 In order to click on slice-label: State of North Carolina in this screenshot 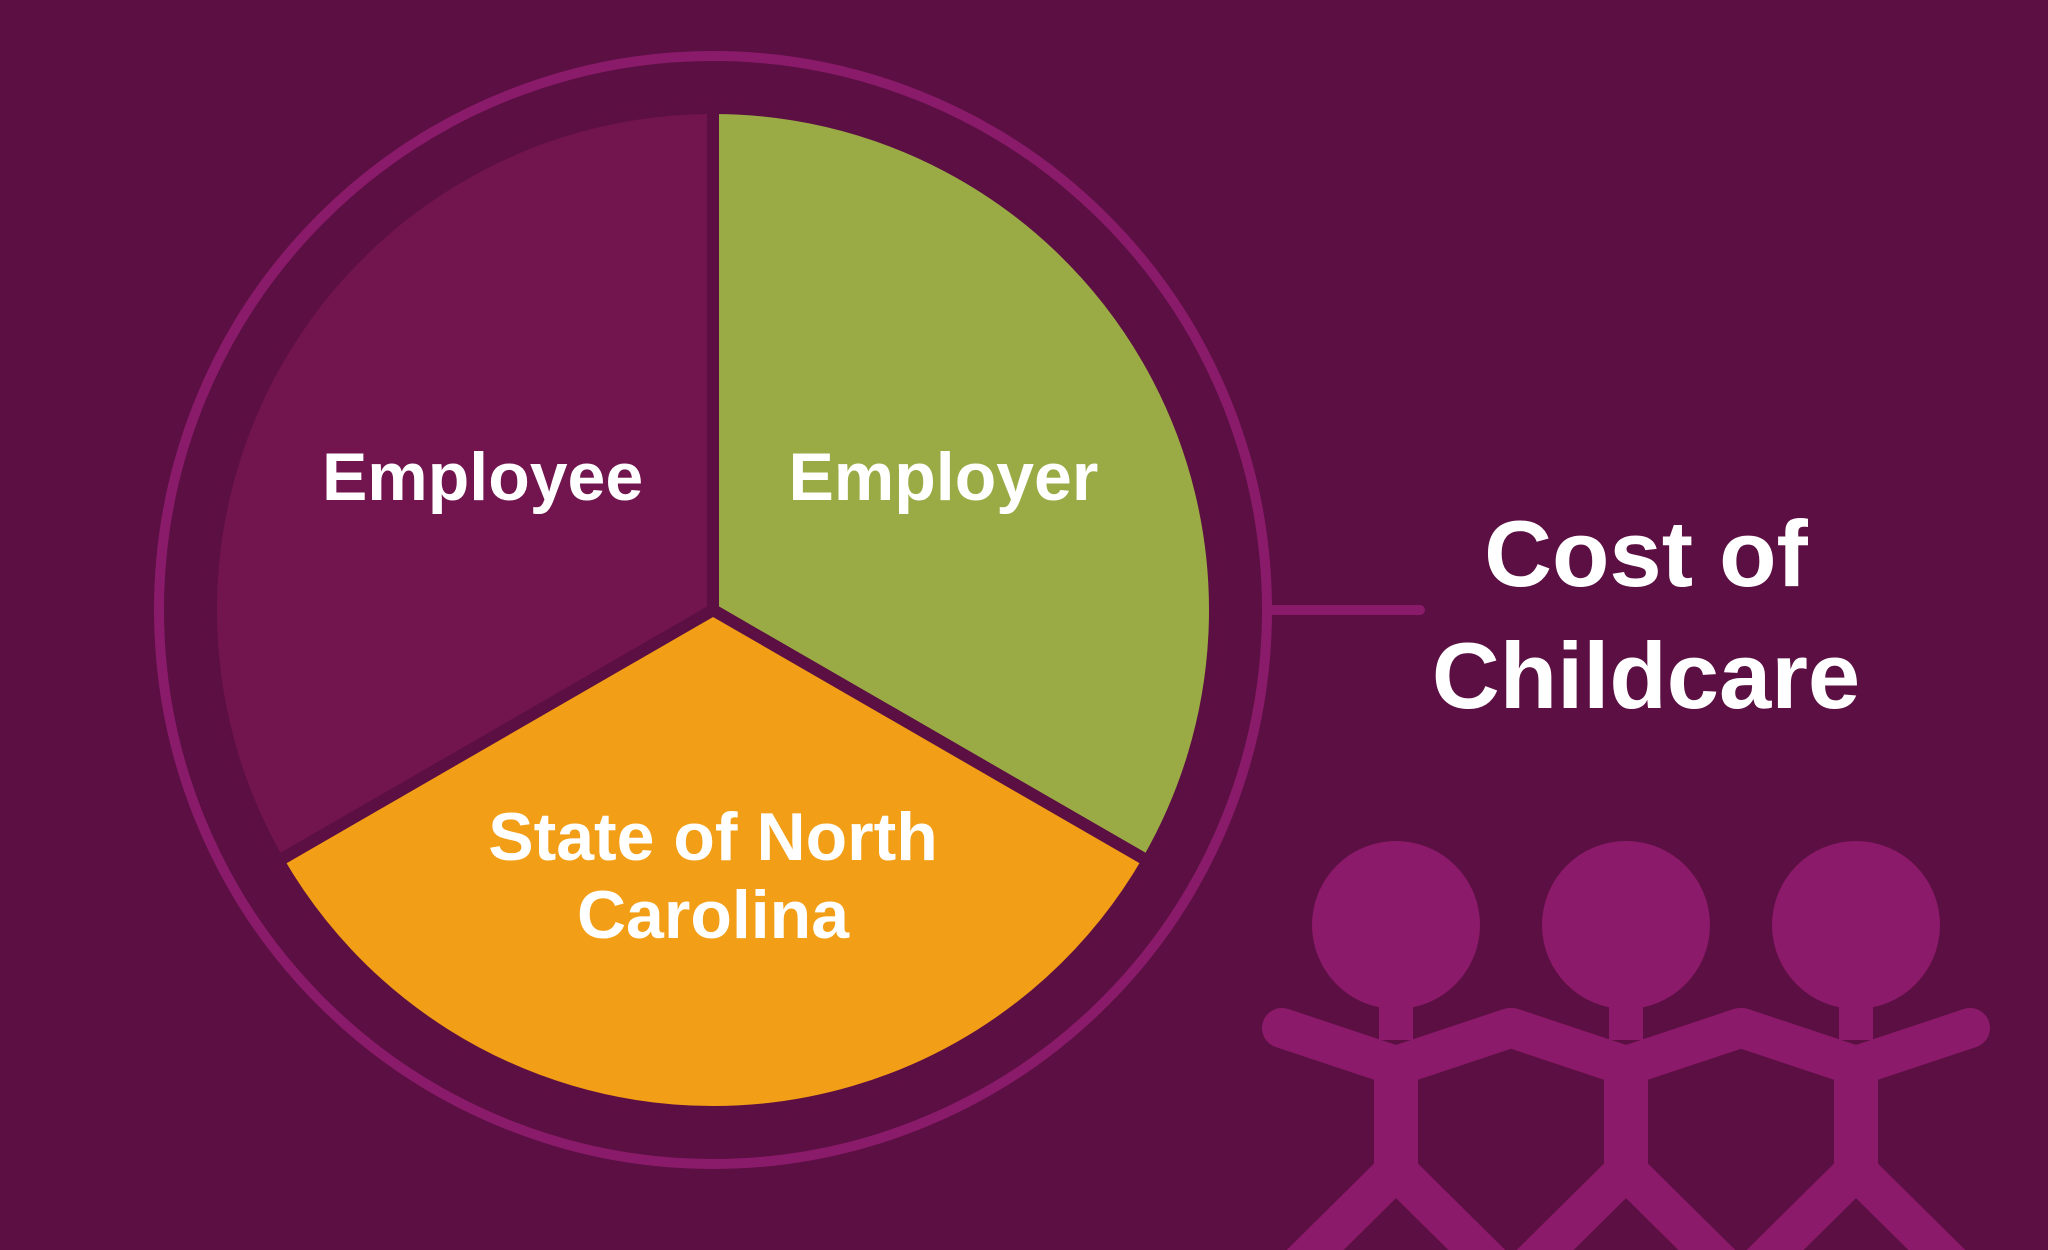, I will do `click(713, 876)`.